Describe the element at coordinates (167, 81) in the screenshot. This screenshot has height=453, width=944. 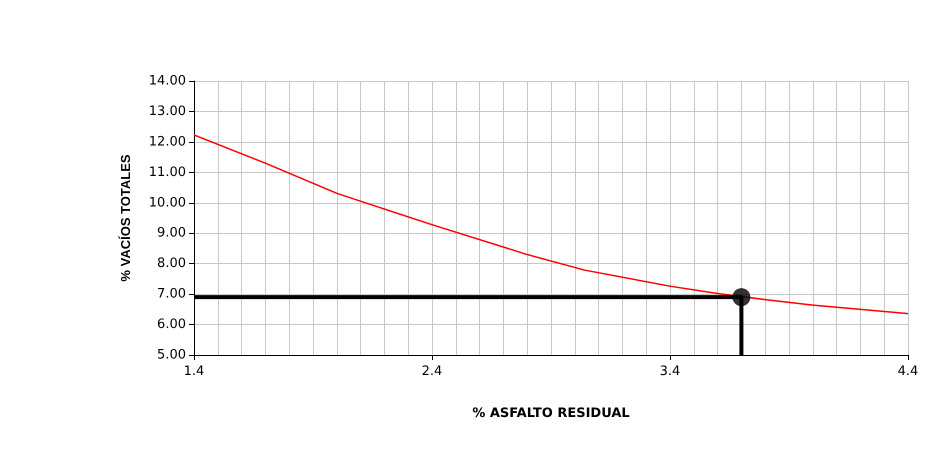
I see `y-tick-label: 14.00` at that location.